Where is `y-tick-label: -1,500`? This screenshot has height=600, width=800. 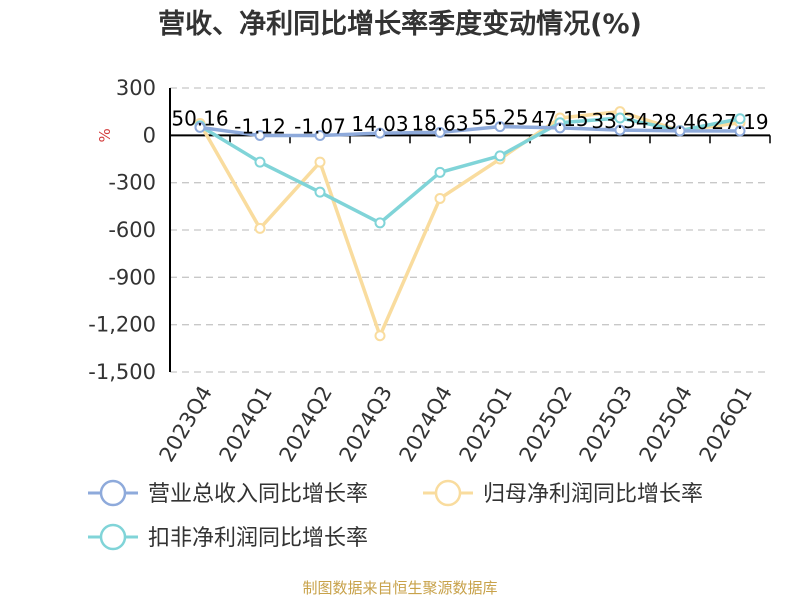
y-tick-label: -1,500 is located at coordinates (122, 372).